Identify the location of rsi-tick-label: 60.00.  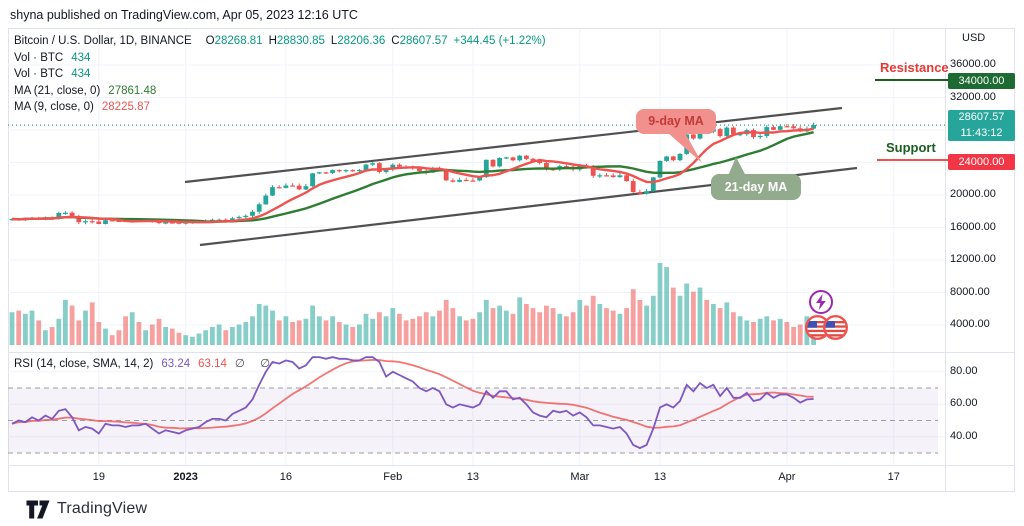
(964, 403).